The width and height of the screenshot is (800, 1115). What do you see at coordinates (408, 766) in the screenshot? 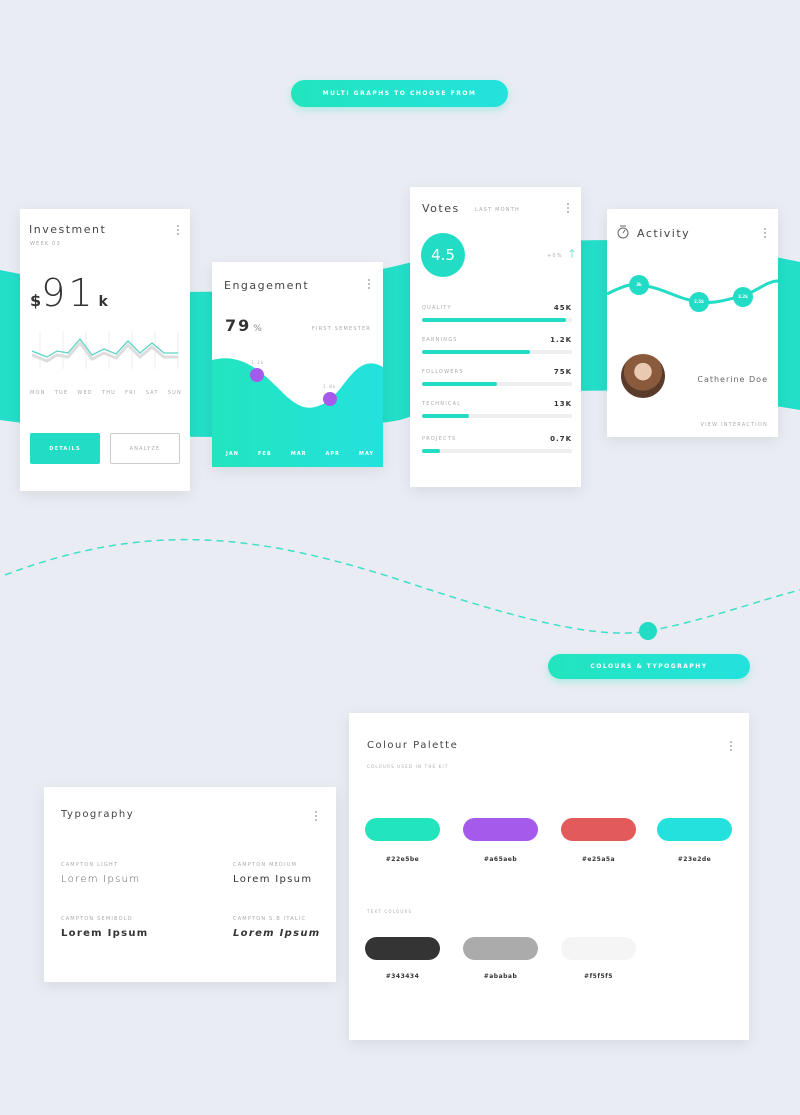
I see `palette-subtitle: COLOURS USED IN THE KIT` at bounding box center [408, 766].